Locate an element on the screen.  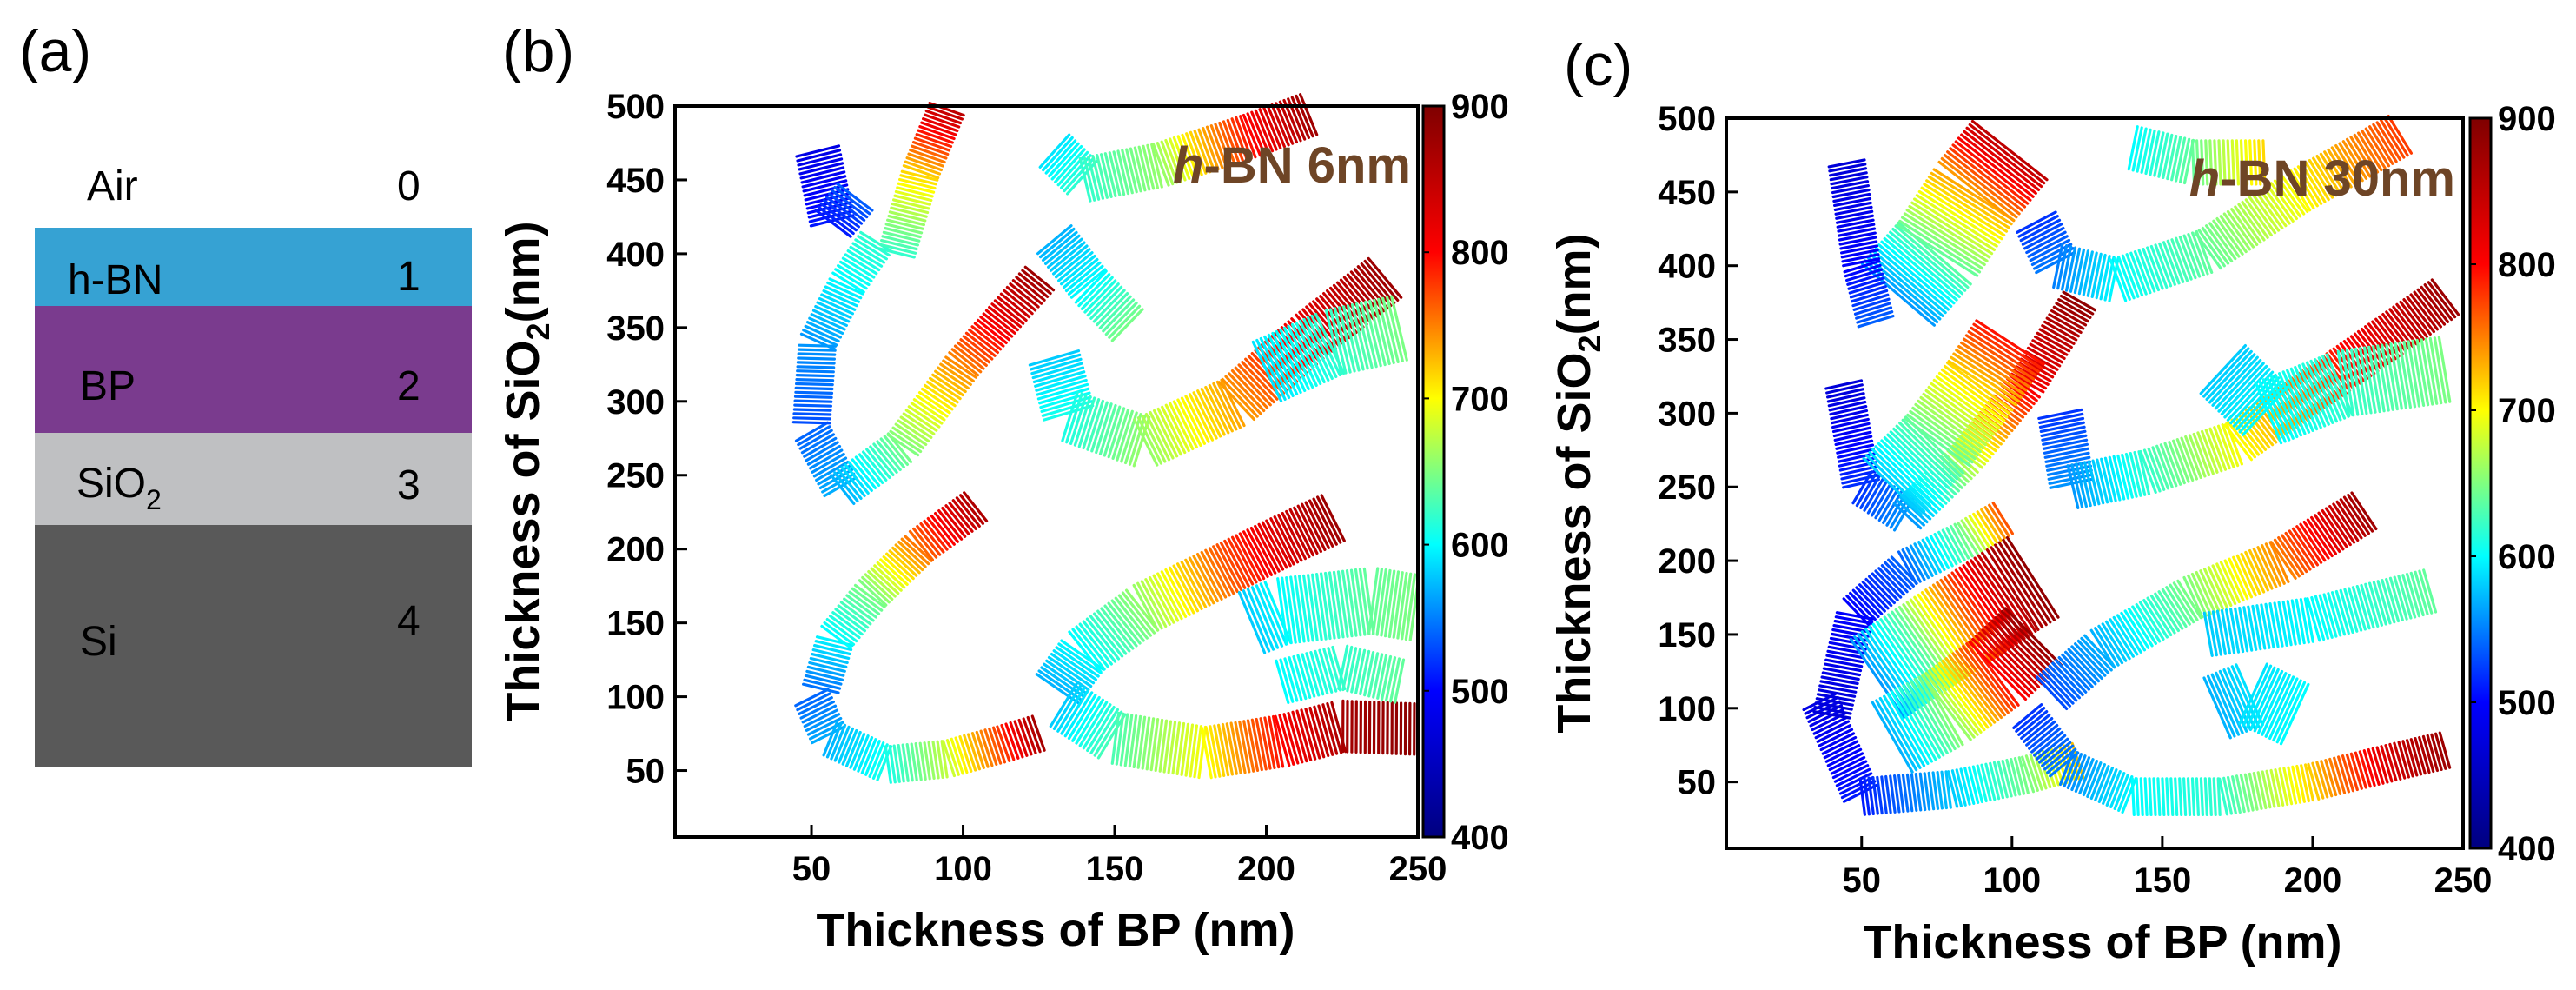
panel-b-band-1-hatch is located at coordinates (855, 613).